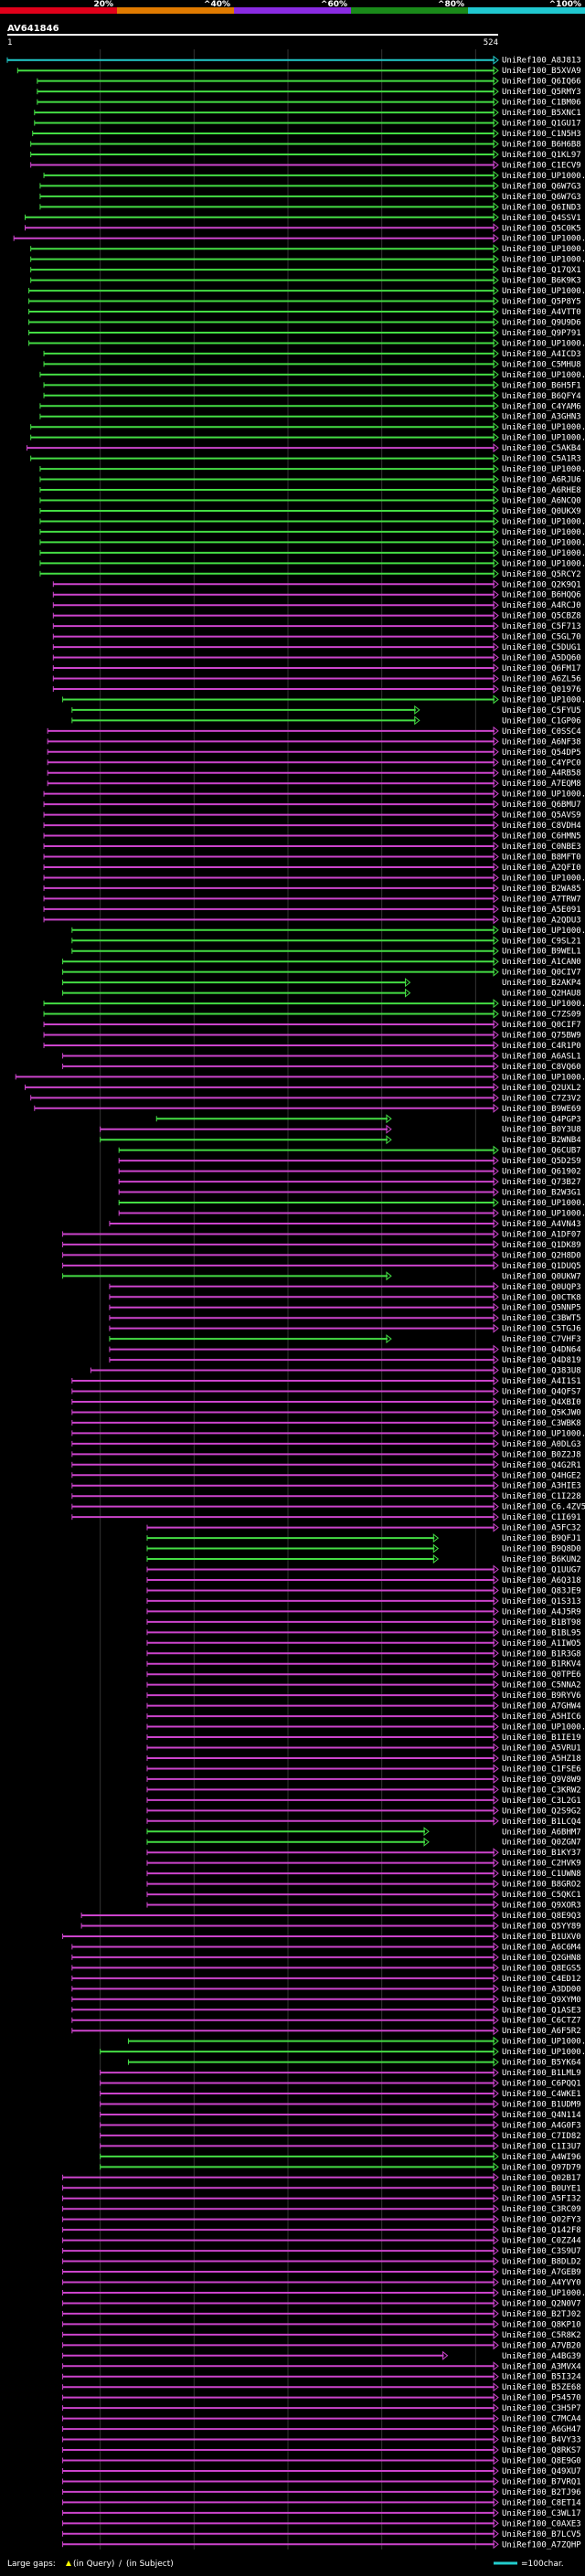 The image size is (585, 2576). What do you see at coordinates (541, 962) in the screenshot?
I see `hit-label: UniRef100_A1CAN0` at bounding box center [541, 962].